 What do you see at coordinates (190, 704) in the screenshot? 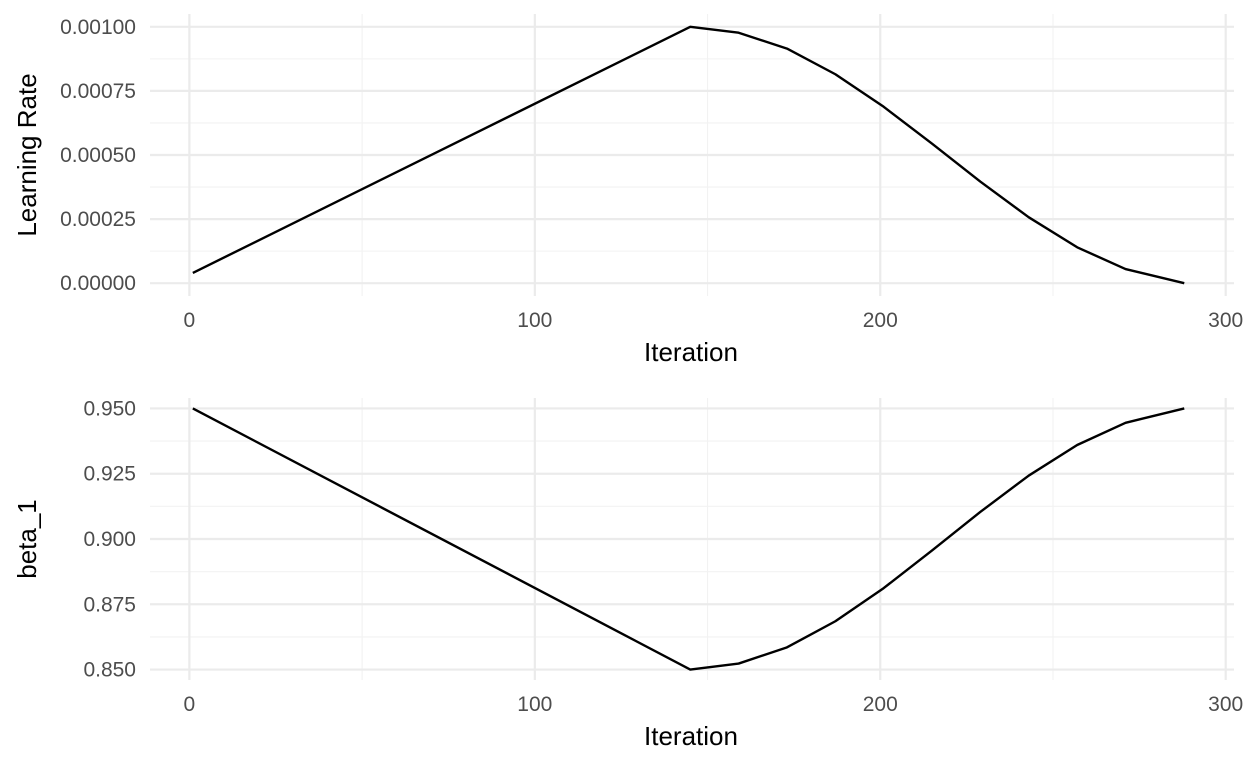
I see `bottom-x-tick-label: 0` at bounding box center [190, 704].